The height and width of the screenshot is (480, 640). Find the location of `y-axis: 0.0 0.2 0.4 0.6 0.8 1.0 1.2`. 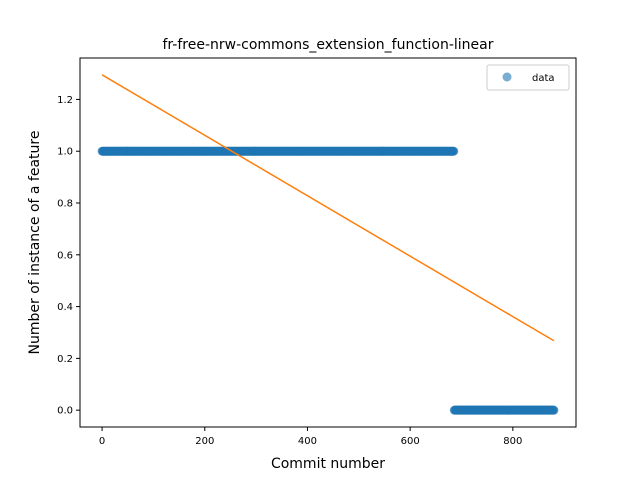

y-axis: 0.0 0.2 0.4 0.6 0.8 1.0 1.2 is located at coordinates (68, 256).